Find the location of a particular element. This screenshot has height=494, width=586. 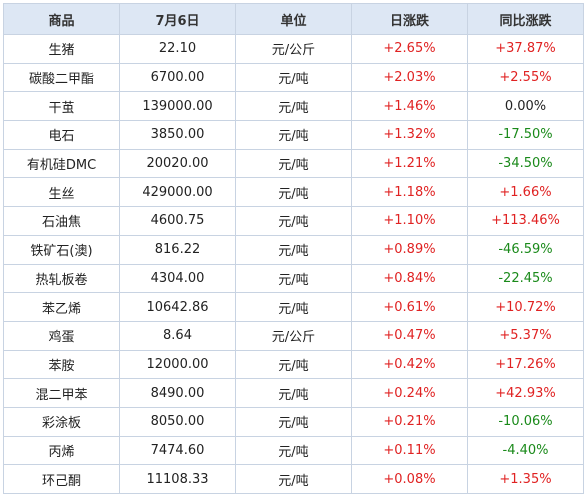

header-commodity: 商品 is located at coordinates (61, 19).